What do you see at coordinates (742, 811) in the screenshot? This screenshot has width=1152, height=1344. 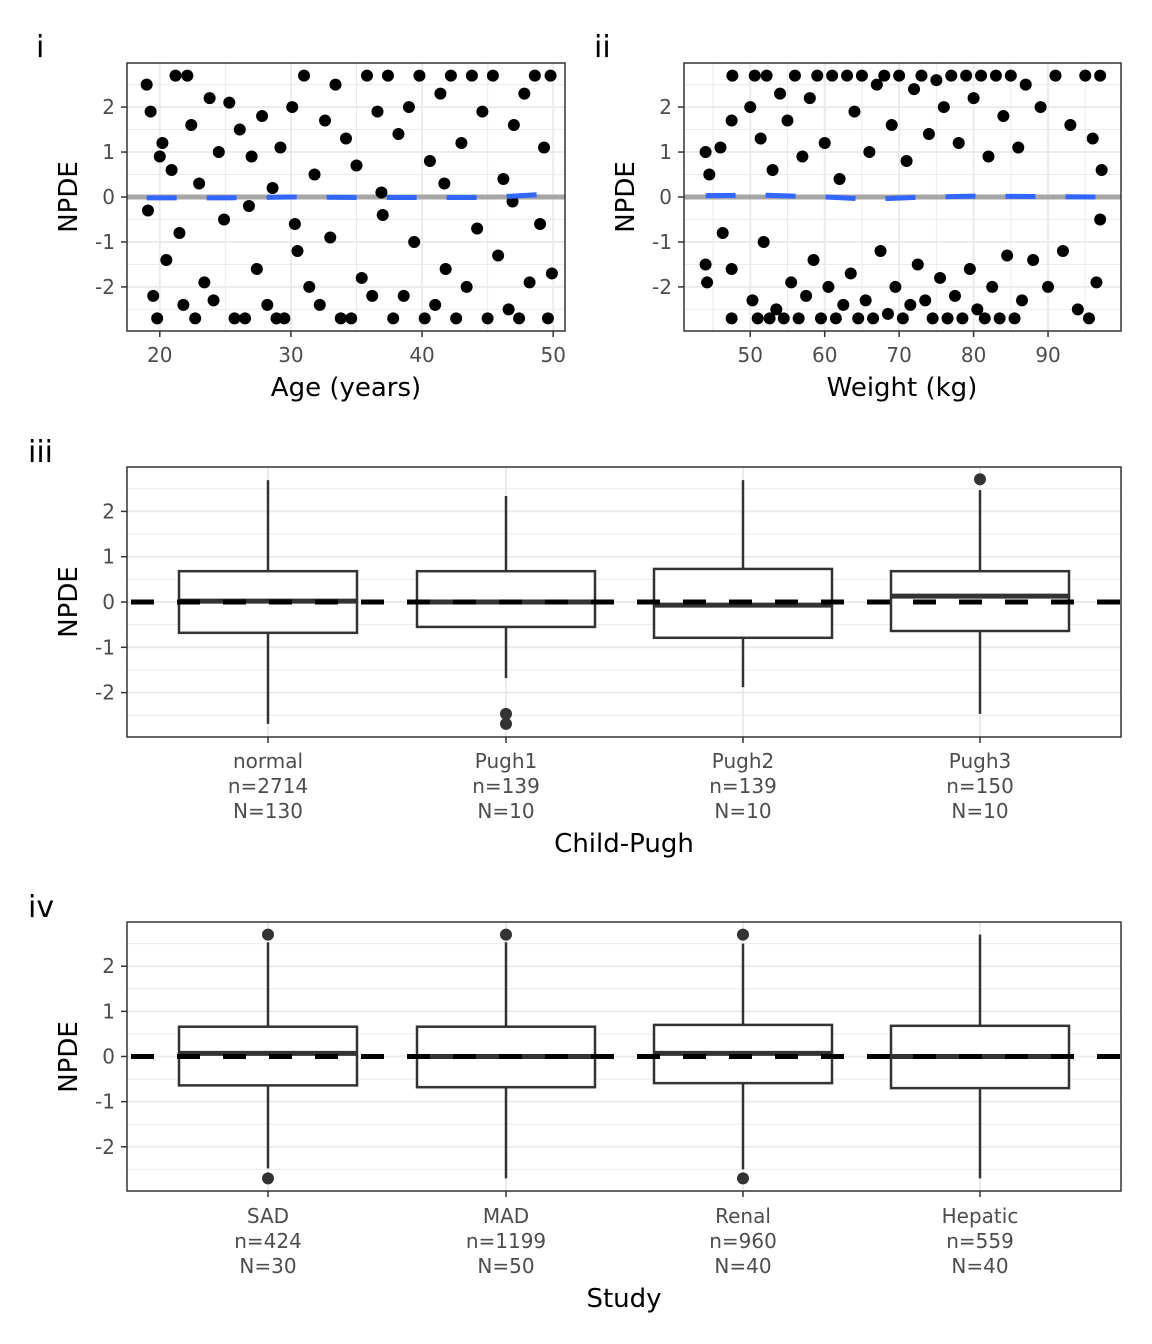 I see `x-tick-label: N=10` at bounding box center [742, 811].